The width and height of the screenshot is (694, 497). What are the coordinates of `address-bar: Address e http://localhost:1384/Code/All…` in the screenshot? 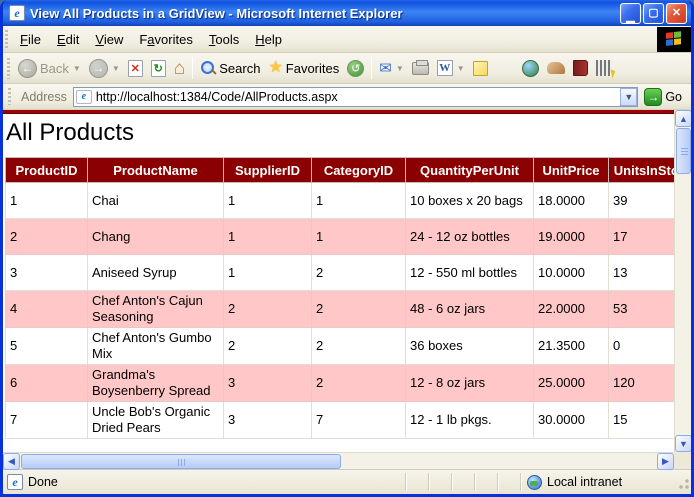 It's located at (347, 97).